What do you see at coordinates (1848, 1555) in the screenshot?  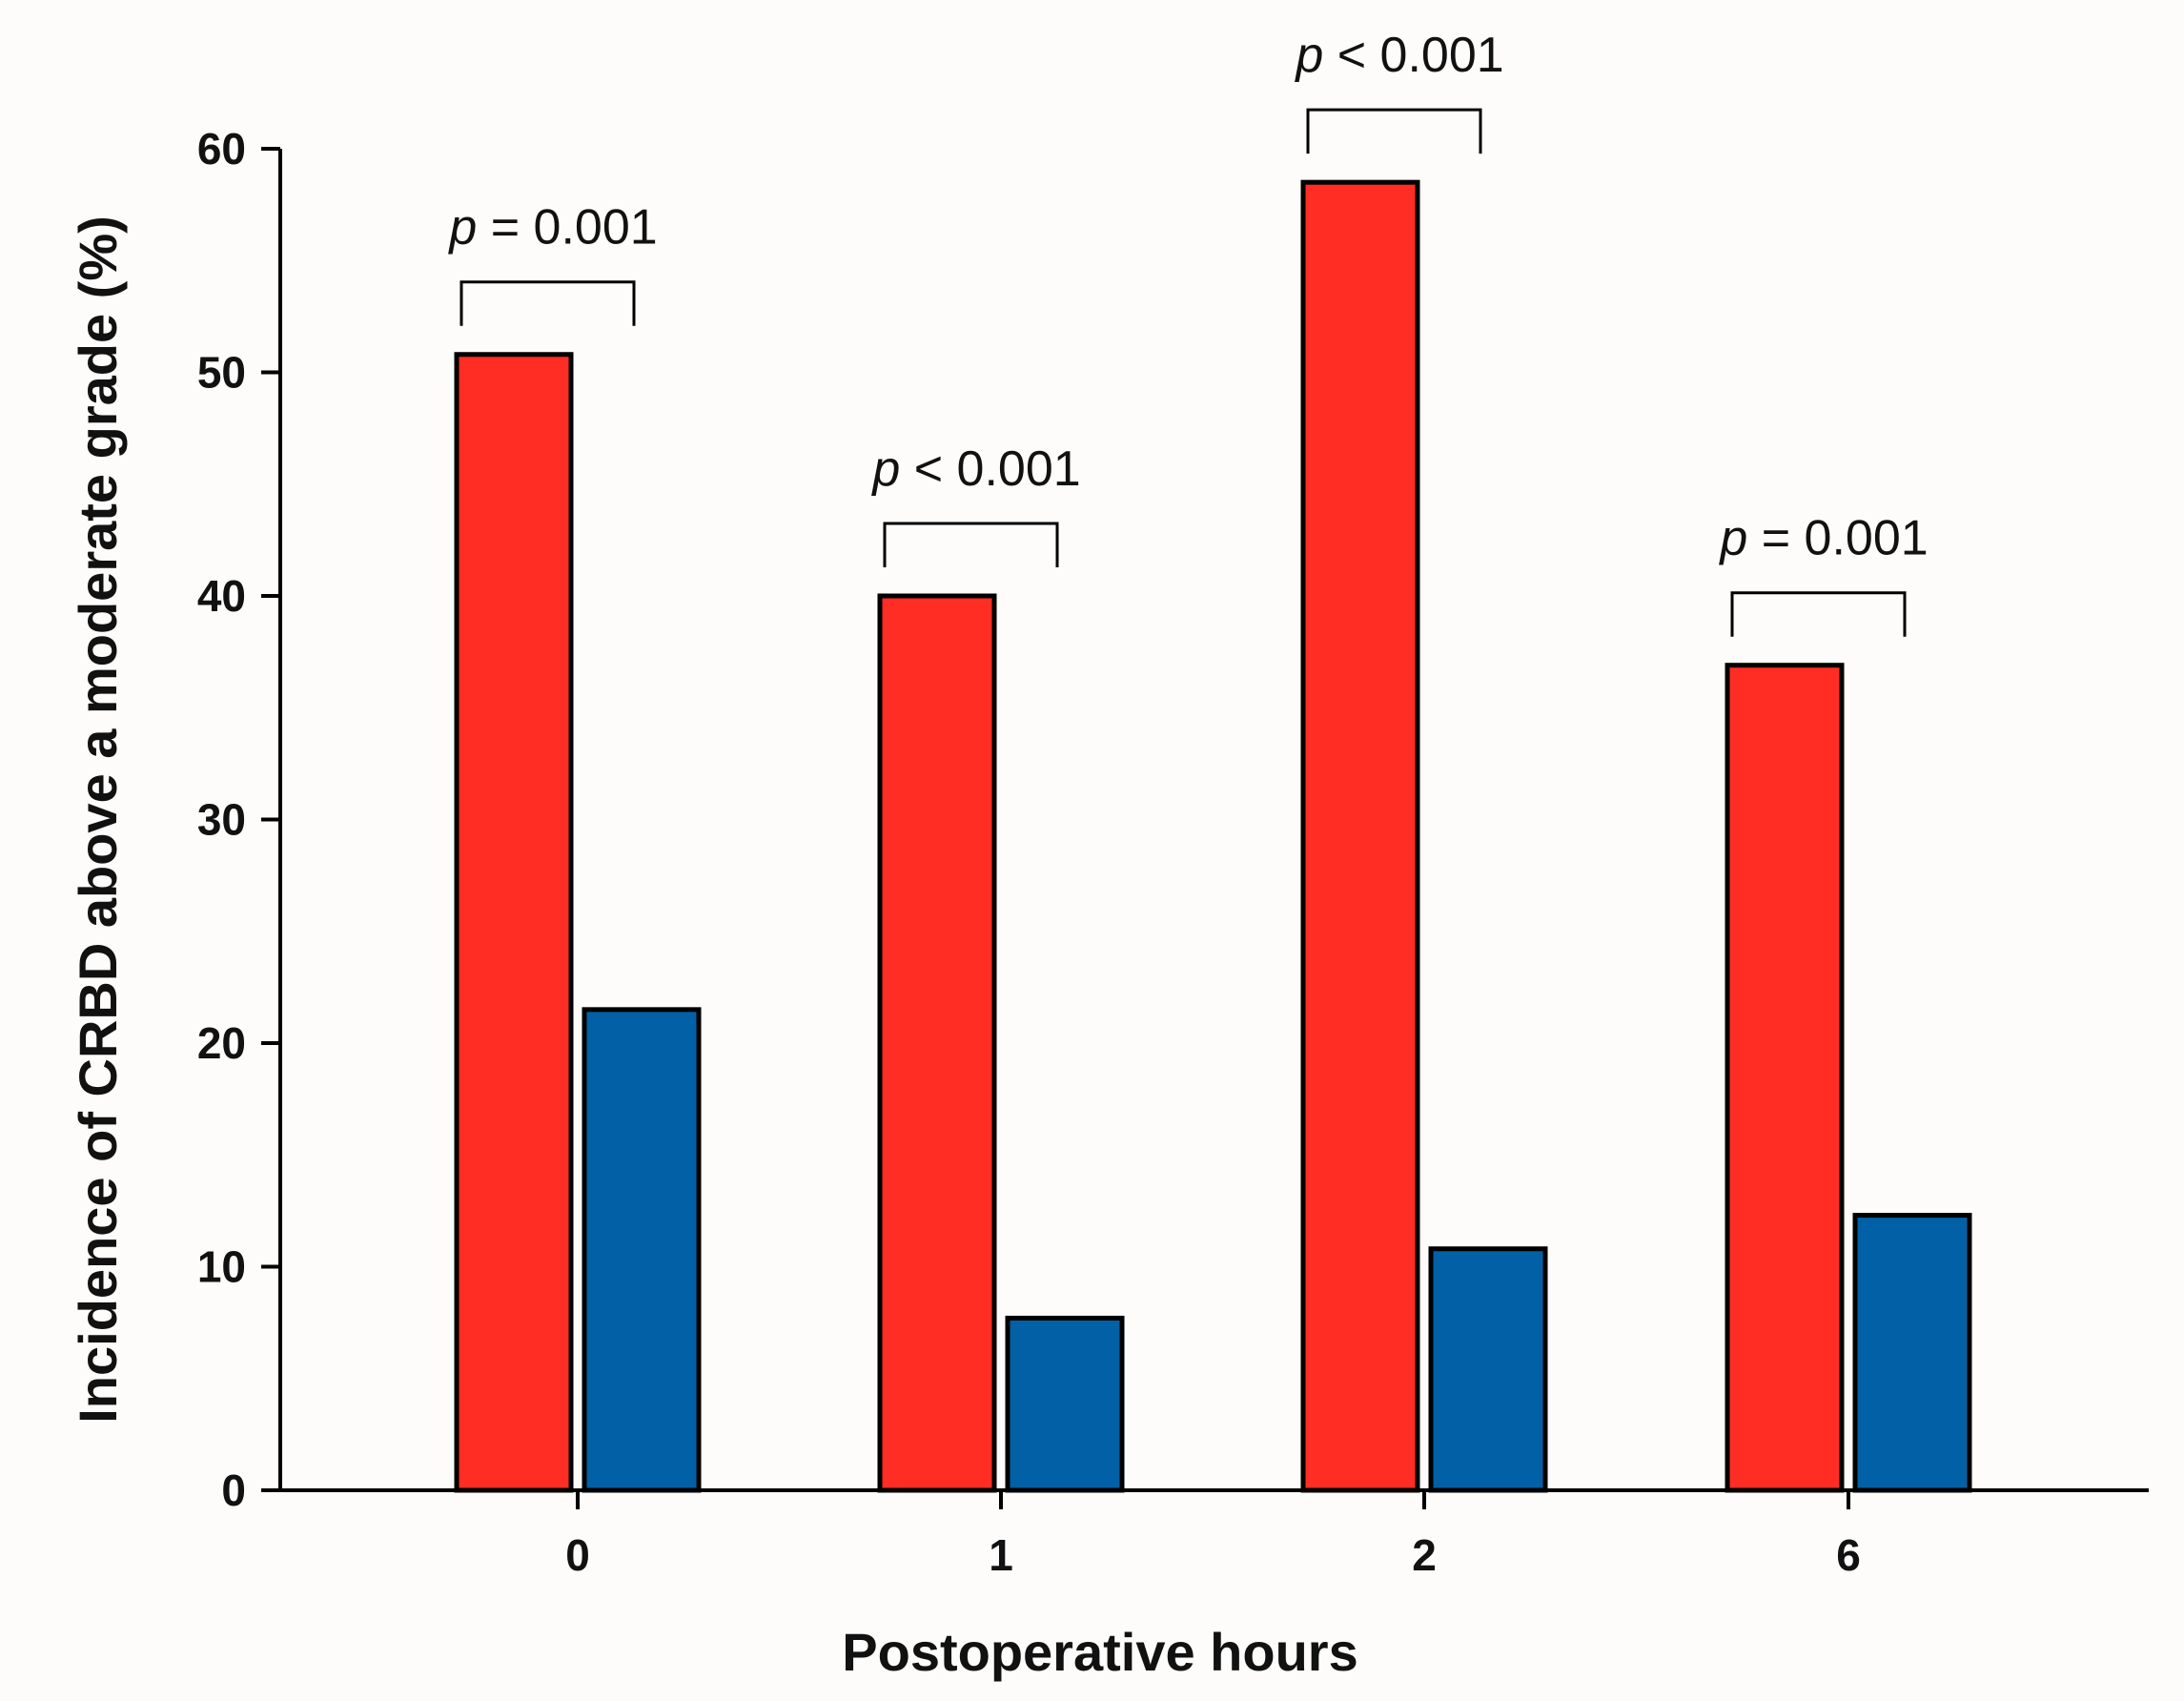 I see `x-tick-label-6: 6` at bounding box center [1848, 1555].